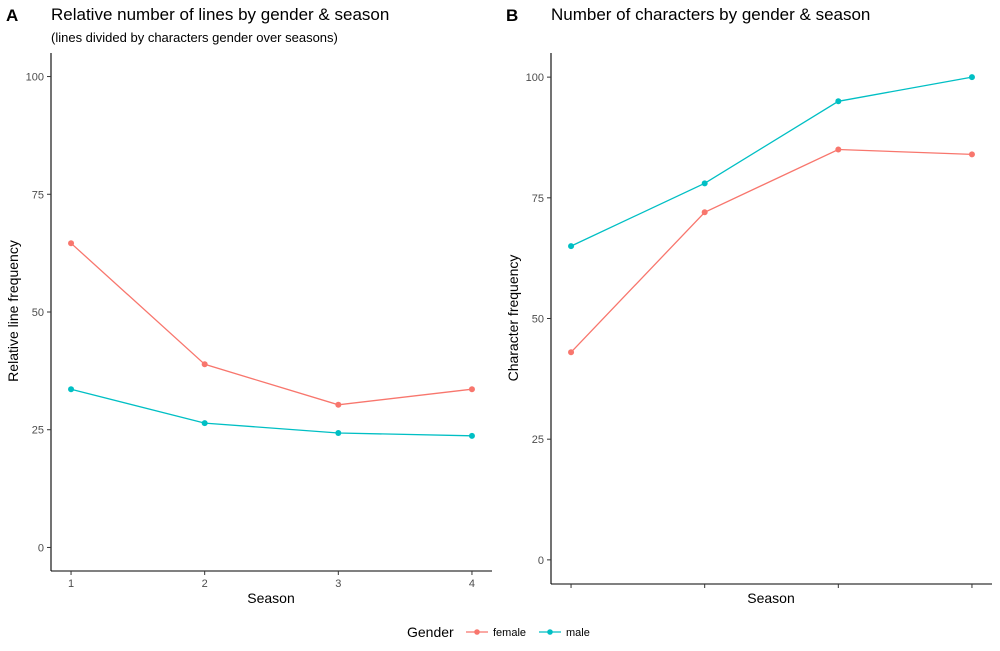  I want to click on legend-key-male, so click(550, 632).